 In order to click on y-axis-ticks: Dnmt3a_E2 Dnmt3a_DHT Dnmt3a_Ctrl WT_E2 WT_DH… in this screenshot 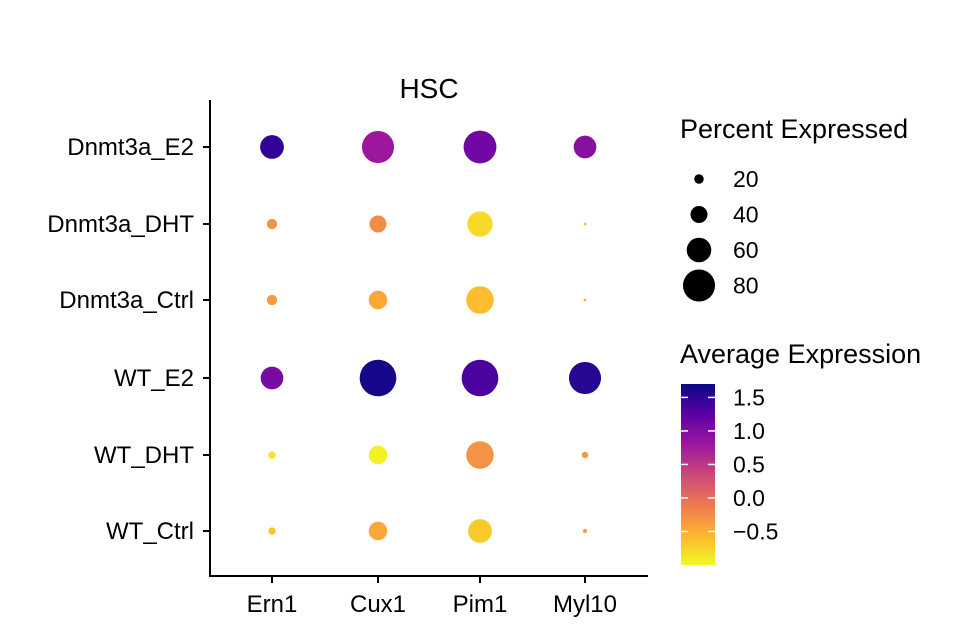, I will do `click(128, 339)`.